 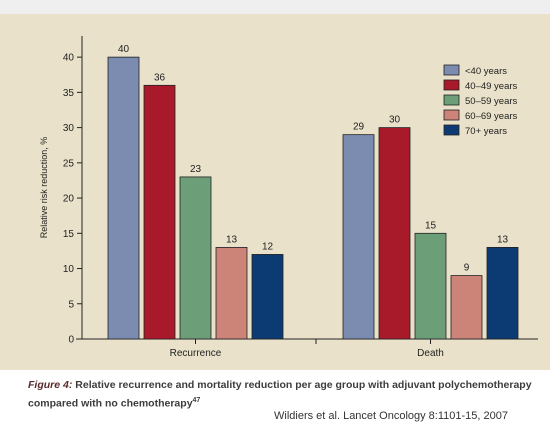 I want to click on data-label: 29, so click(x=359, y=127).